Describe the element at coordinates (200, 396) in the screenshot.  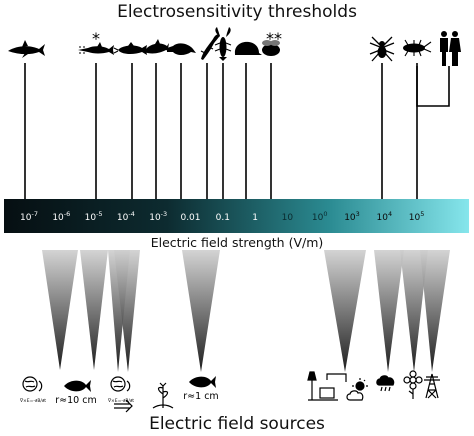
I see `source-label-fish-near: r≈1 cm` at that location.